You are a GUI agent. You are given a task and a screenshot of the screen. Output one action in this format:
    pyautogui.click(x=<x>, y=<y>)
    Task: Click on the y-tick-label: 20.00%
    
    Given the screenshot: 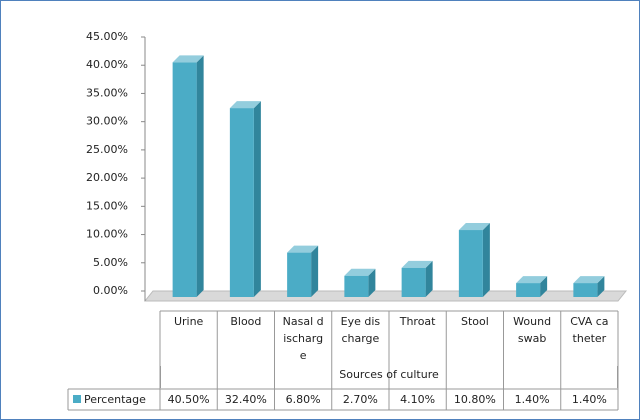 What is the action you would take?
    pyautogui.click(x=107, y=177)
    